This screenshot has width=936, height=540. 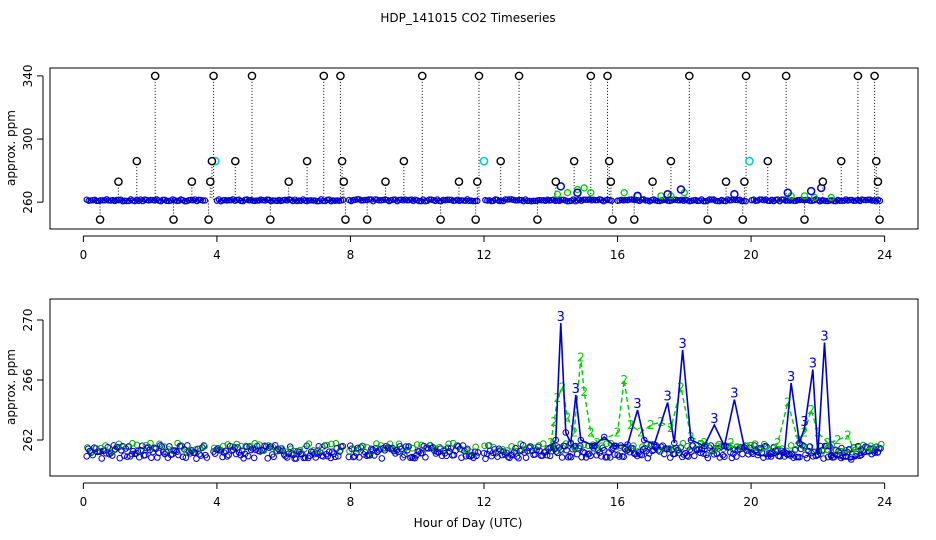 I want to click on x-tick-label: 0, so click(x=84, y=255).